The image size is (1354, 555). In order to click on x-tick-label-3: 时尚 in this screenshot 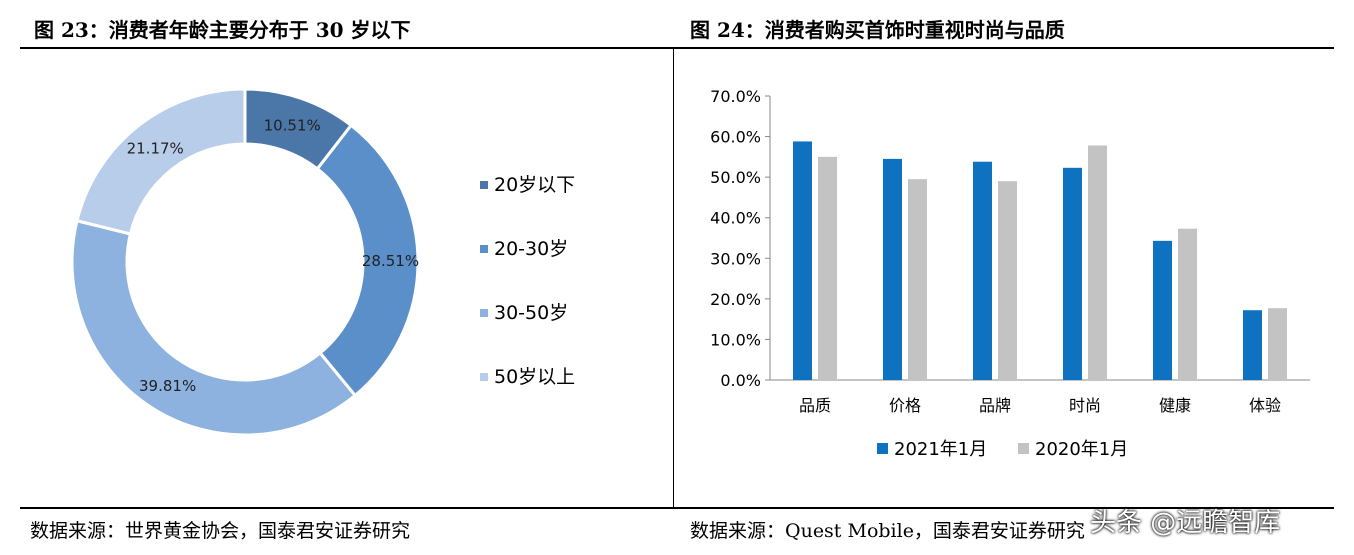, I will do `click(1085, 405)`.